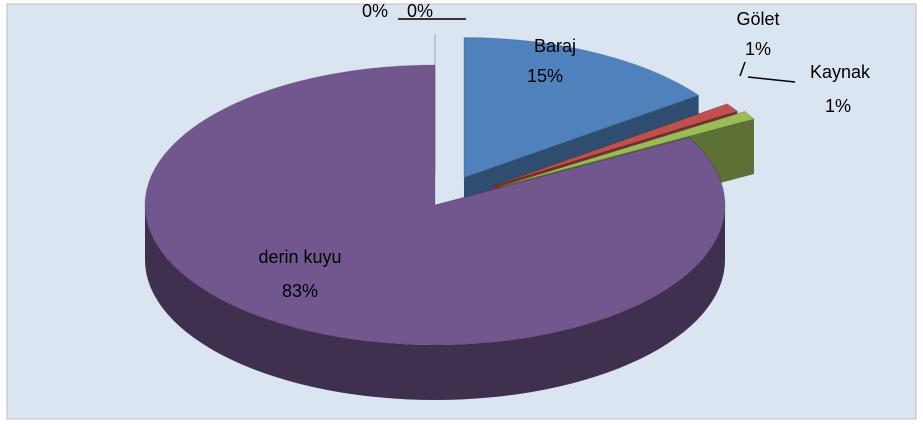 The height and width of the screenshot is (425, 923). I want to click on slice-value-label: 15%, so click(545, 76).